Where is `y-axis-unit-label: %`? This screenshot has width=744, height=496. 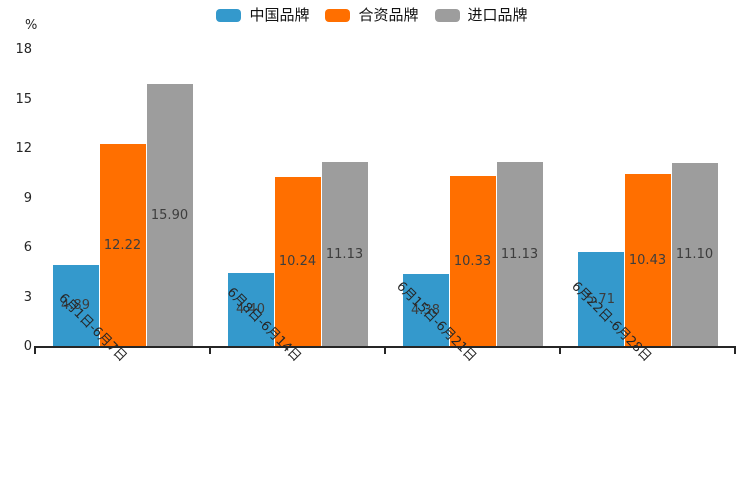
y-axis-unit-label: % is located at coordinates (31, 25).